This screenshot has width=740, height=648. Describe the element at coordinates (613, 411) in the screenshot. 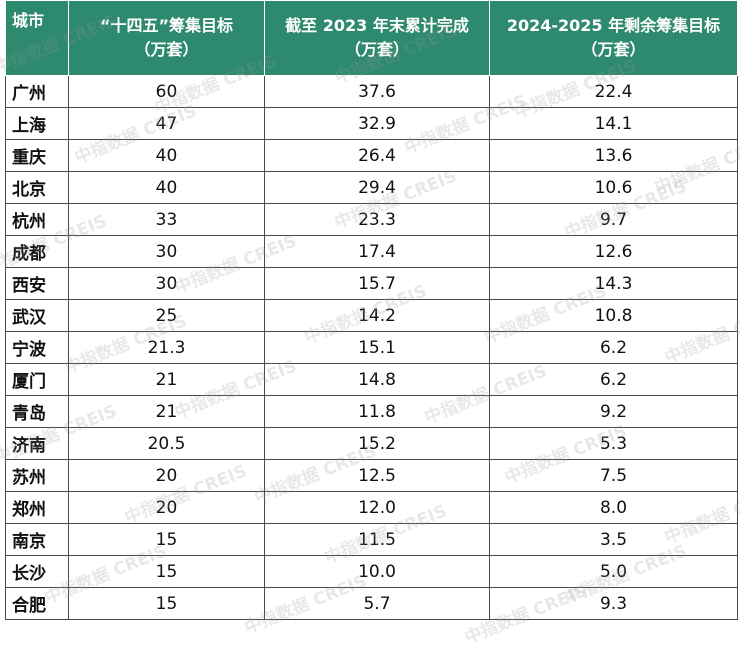

I see `remaining-cell: 9.2` at that location.